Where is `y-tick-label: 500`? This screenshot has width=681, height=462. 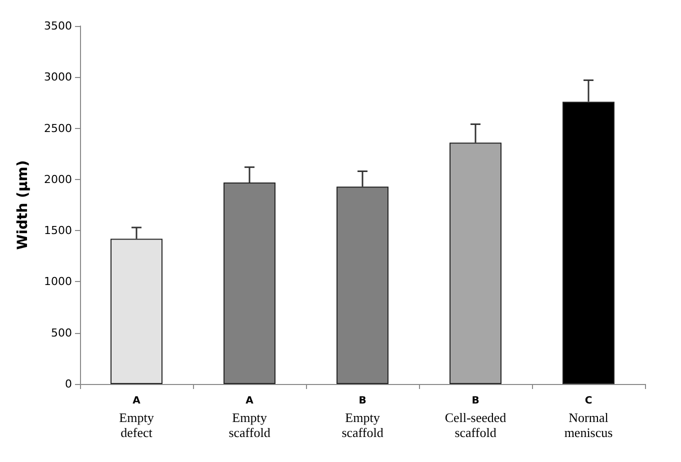 y-tick-label: 500 is located at coordinates (61, 333).